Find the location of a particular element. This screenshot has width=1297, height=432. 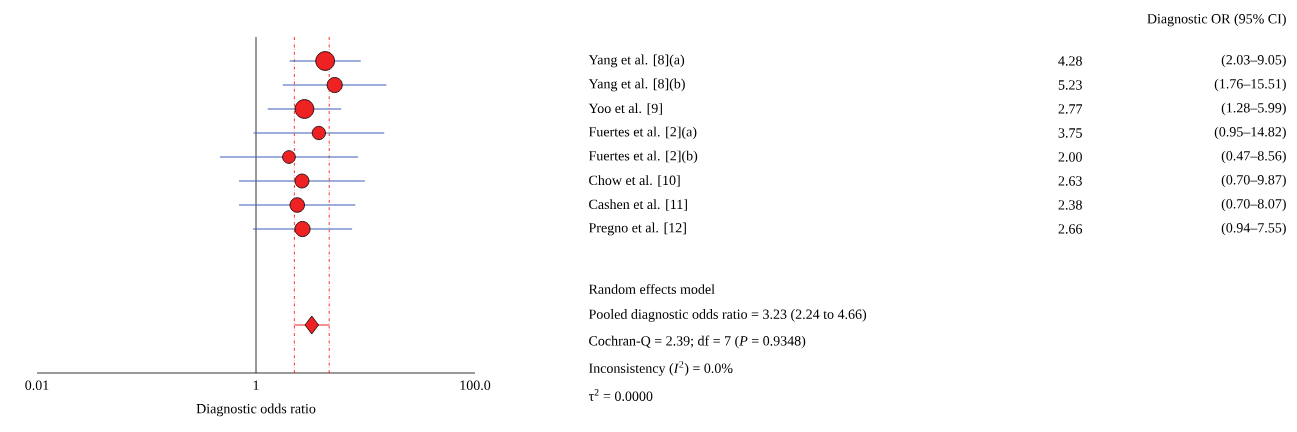

text: (0.47–8.56) is located at coordinates (1253, 157).